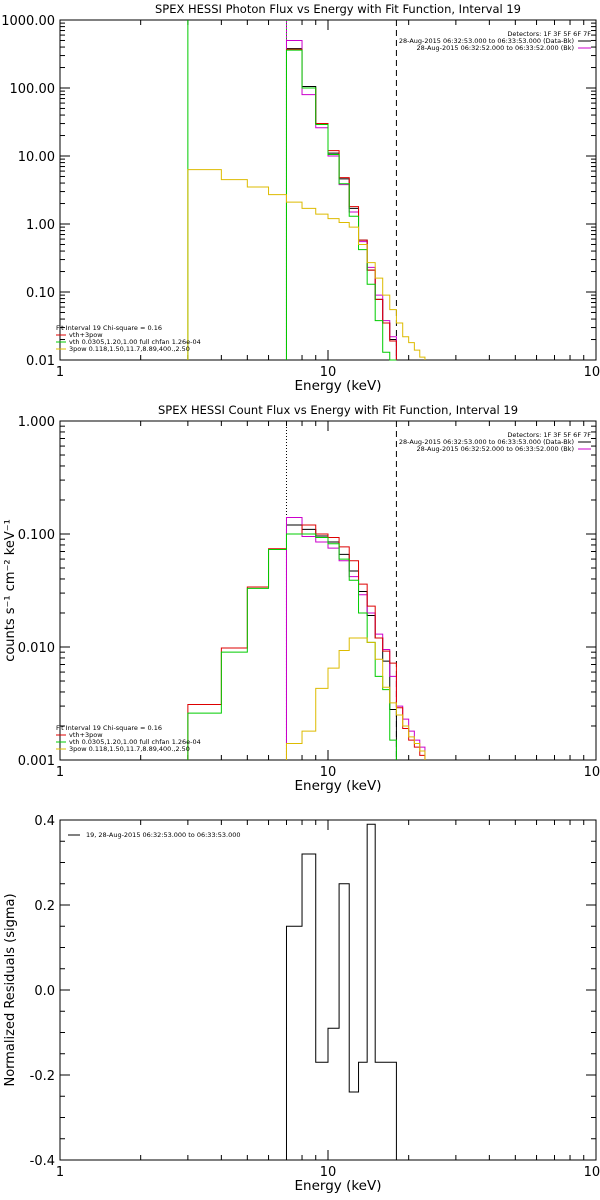 The width and height of the screenshot is (600, 1200). Describe the element at coordinates (36, 648) in the screenshot. I see `y-tick-label: 0.010` at that location.